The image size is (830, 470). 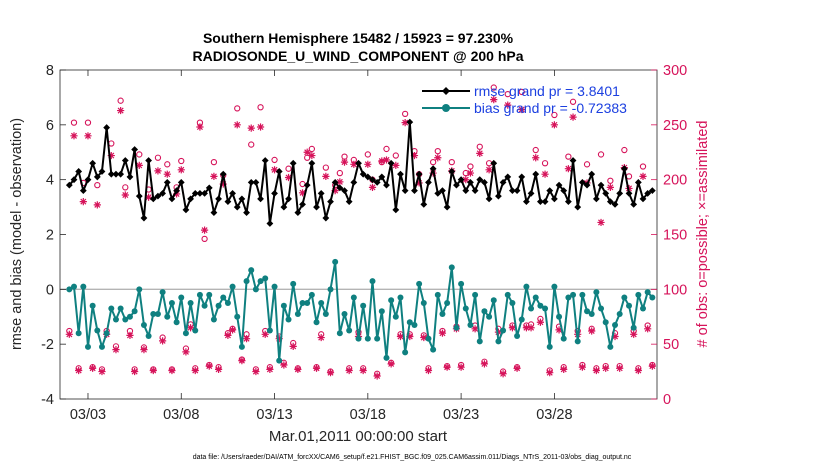 What do you see at coordinates (446, 91) in the screenshot?
I see `legend-rmse-swatch-marker` at bounding box center [446, 91].